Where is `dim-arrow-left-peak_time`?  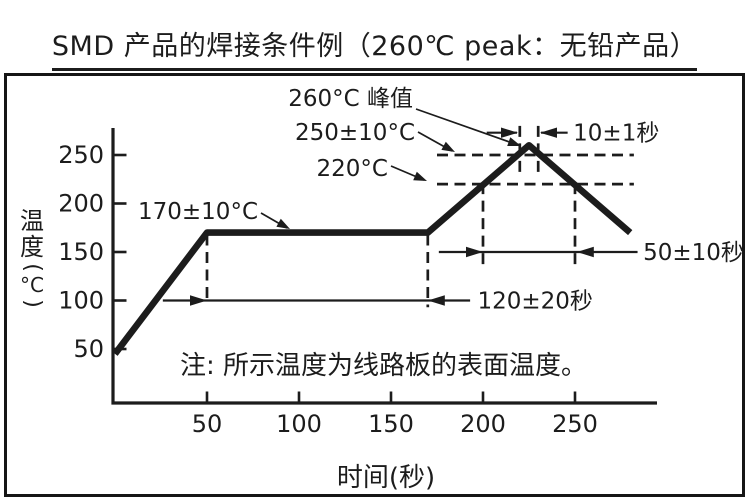
dim-arrow-left-peak_time is located at coordinates (548, 132).